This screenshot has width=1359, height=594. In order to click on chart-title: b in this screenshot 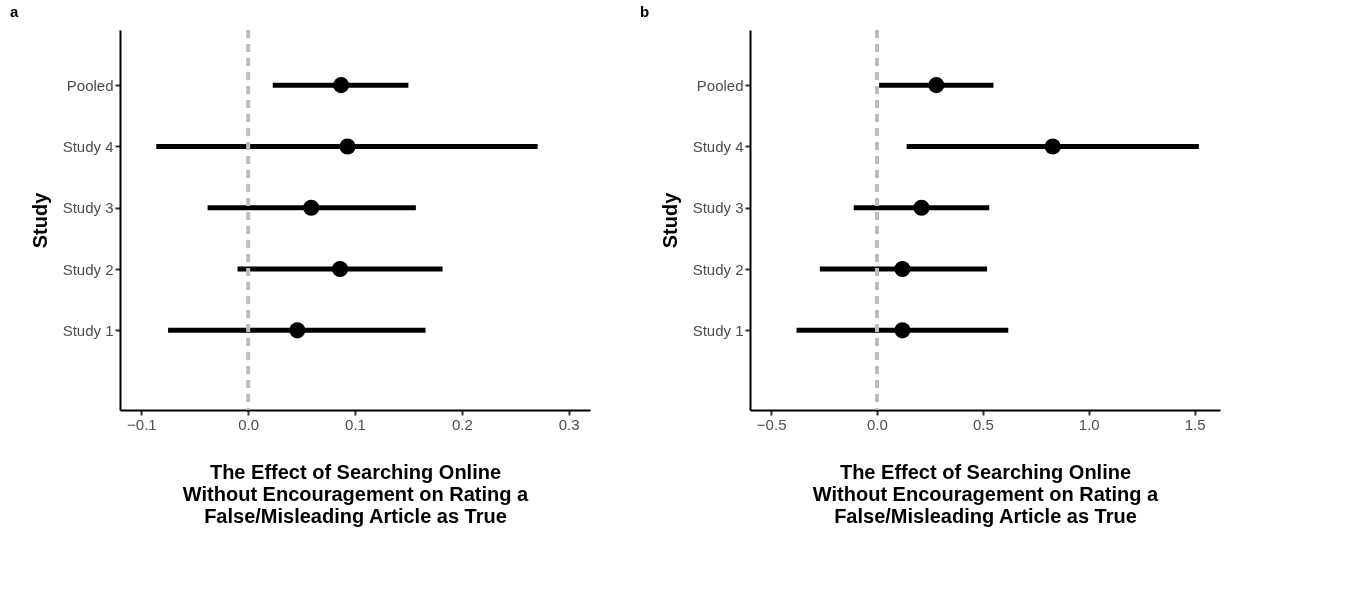, I will do `click(645, 11)`.